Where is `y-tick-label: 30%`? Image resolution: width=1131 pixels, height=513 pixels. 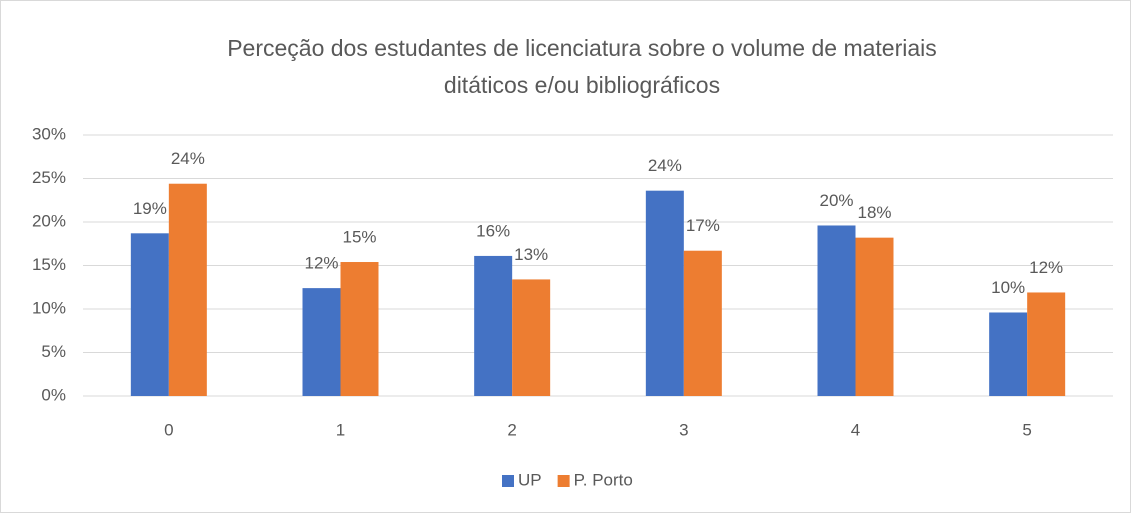 y-tick-label: 30% is located at coordinates (49, 133).